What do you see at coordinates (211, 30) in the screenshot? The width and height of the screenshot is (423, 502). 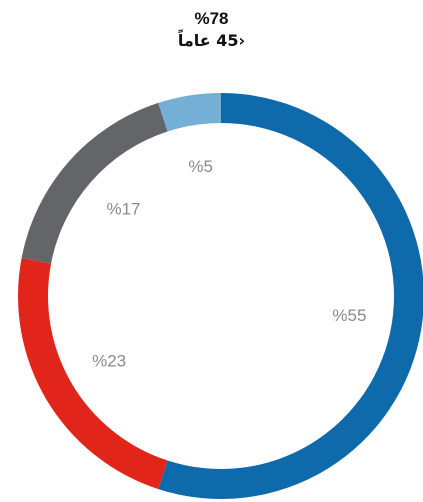 I see `chart-title-block: %78 ‹45 عاماً` at bounding box center [211, 30].